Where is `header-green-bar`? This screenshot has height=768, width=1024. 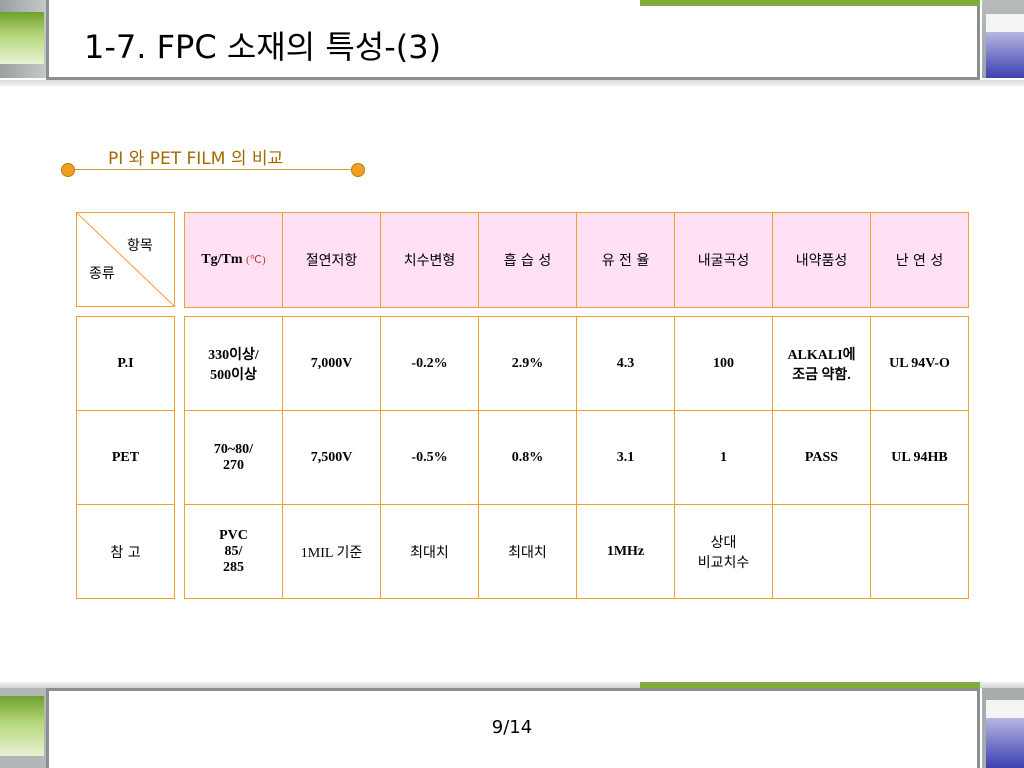
header-green-bar is located at coordinates (810, 3).